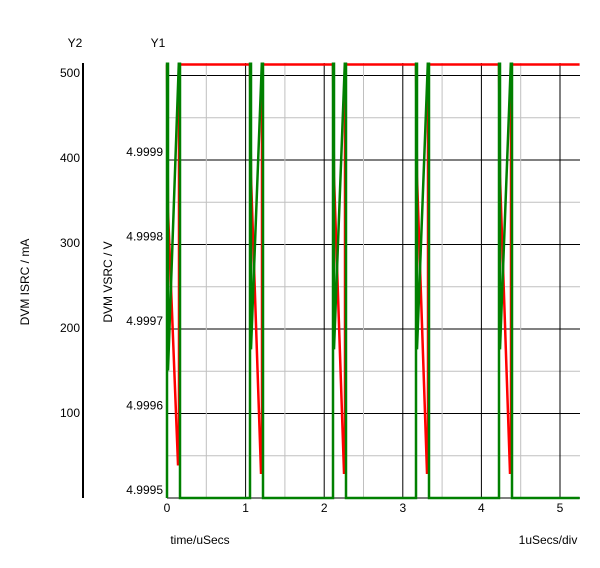  I want to click on y1-label: Y1, so click(158, 43).